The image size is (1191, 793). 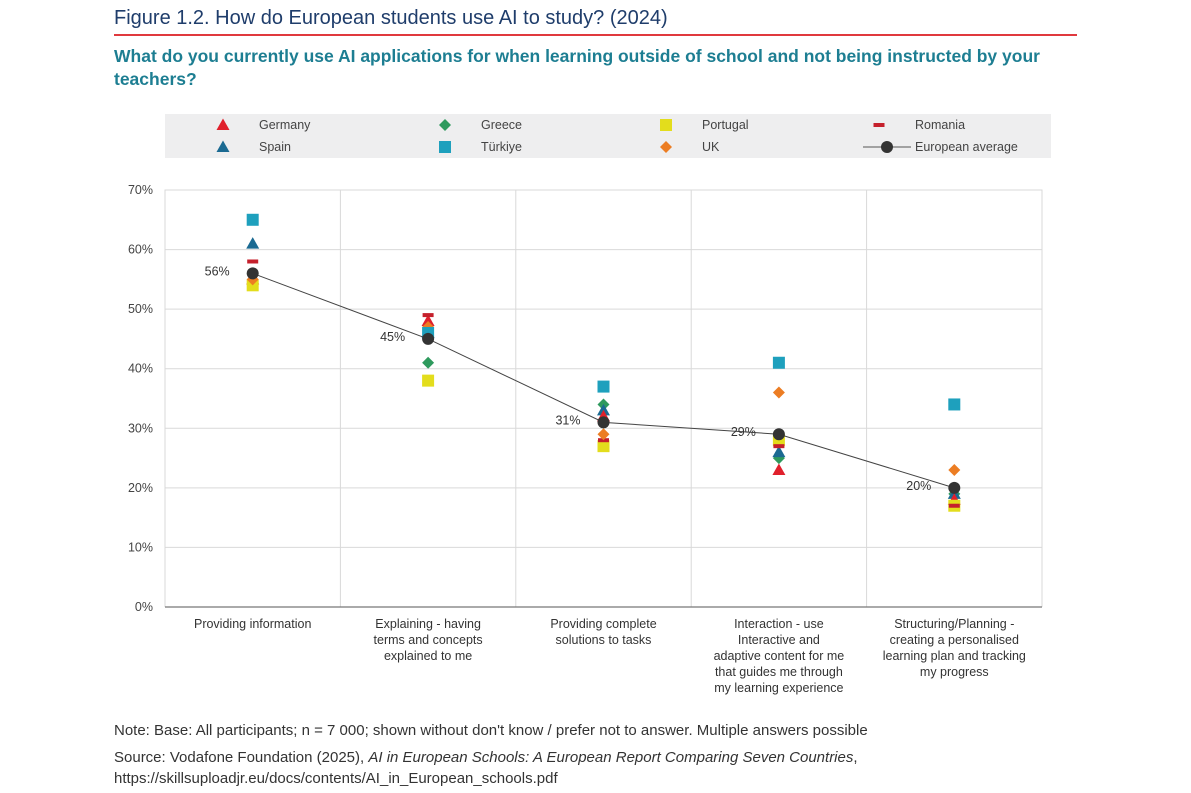 I want to click on y-tick-label: 50%, so click(x=140, y=309).